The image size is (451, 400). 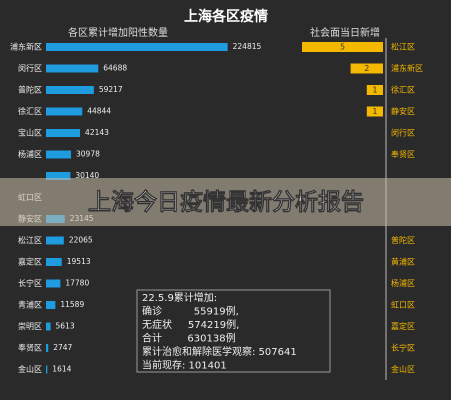 I want to click on value-label: 30140, so click(x=87, y=175).